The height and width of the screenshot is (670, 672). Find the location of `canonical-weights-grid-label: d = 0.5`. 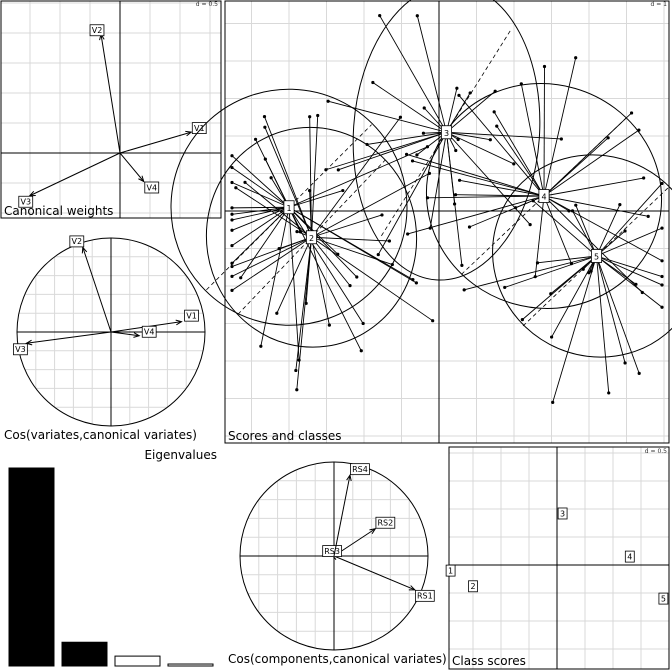

canonical-weights-grid-label: d = 0.5 is located at coordinates (207, 4).